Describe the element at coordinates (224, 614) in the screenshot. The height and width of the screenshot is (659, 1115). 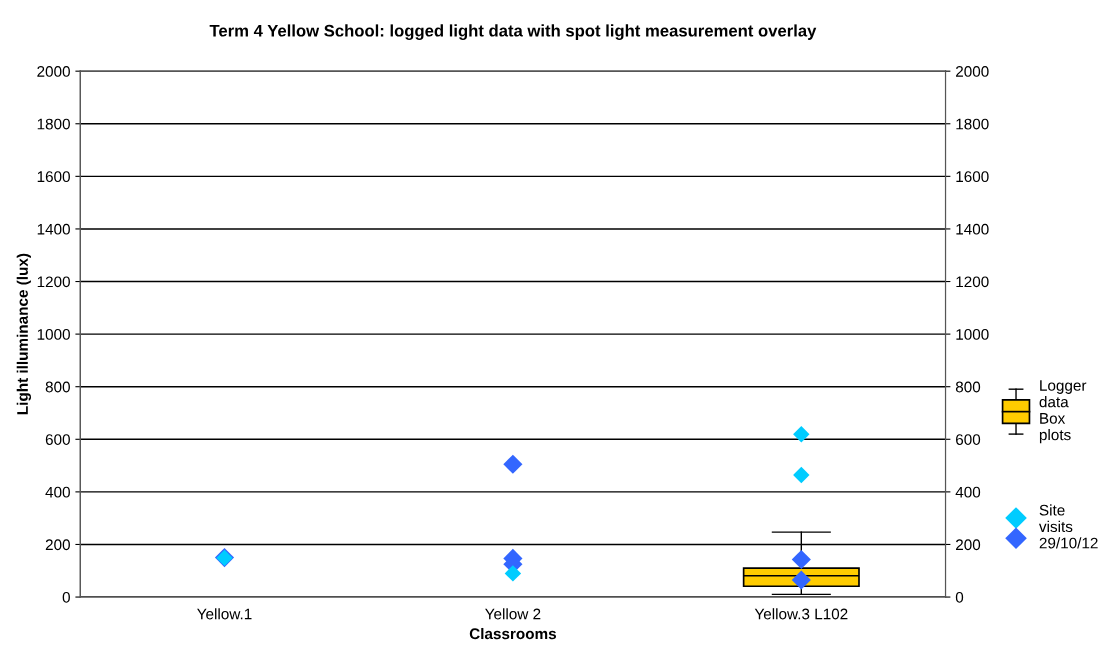
I see `x-tick-label: Yellow.1` at that location.